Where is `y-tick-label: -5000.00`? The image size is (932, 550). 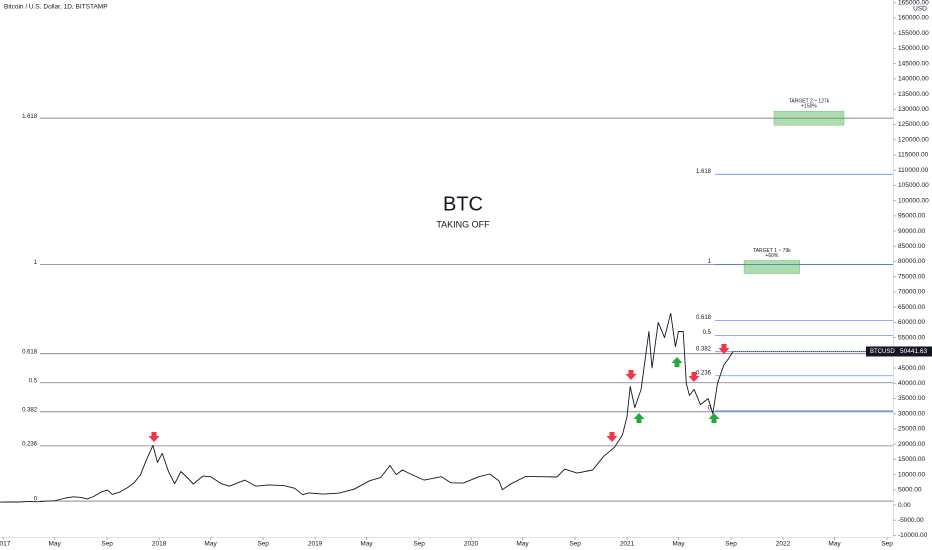
y-tick-label: -5000.00 is located at coordinates (911, 520).